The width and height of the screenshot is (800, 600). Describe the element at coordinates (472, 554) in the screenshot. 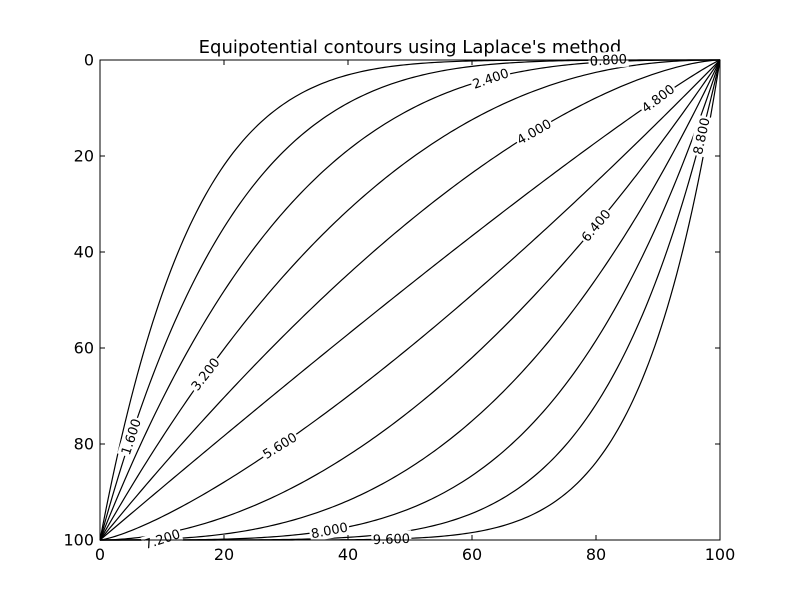

I see `x-tick-label: 60` at that location.